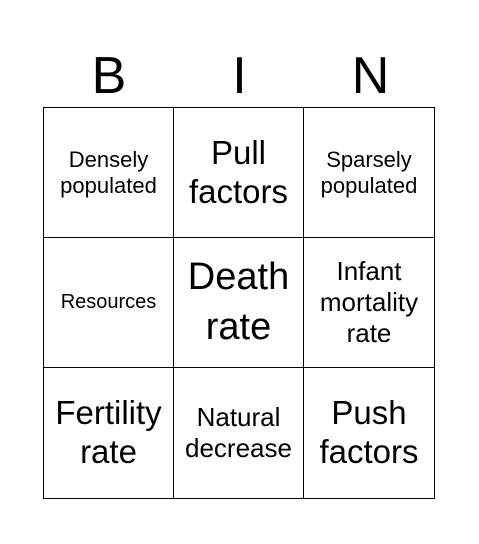  Describe the element at coordinates (369, 432) in the screenshot. I see `bingo-cell-push-factors: Push factors` at that location.